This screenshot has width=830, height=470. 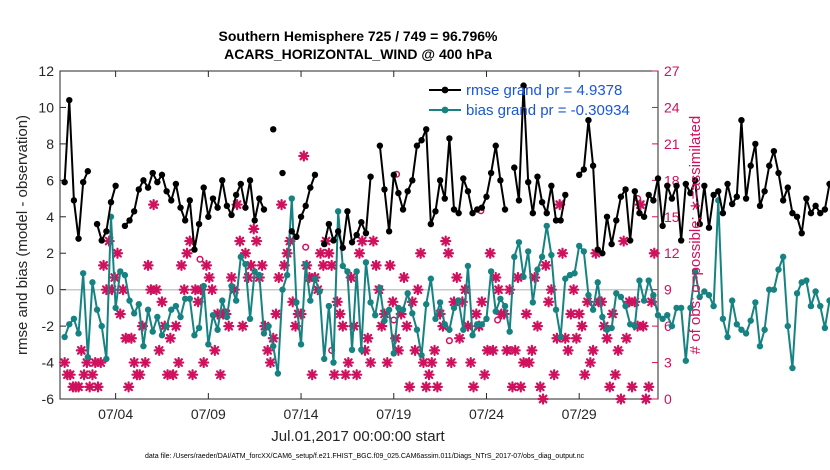 I want to click on obs-possible-marker, so click(x=306, y=247).